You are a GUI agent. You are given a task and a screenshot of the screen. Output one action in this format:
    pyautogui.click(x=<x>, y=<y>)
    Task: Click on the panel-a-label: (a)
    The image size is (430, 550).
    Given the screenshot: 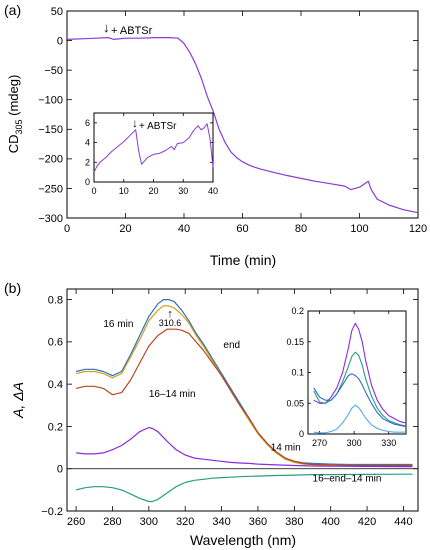 What is the action you would take?
    pyautogui.click(x=12, y=10)
    